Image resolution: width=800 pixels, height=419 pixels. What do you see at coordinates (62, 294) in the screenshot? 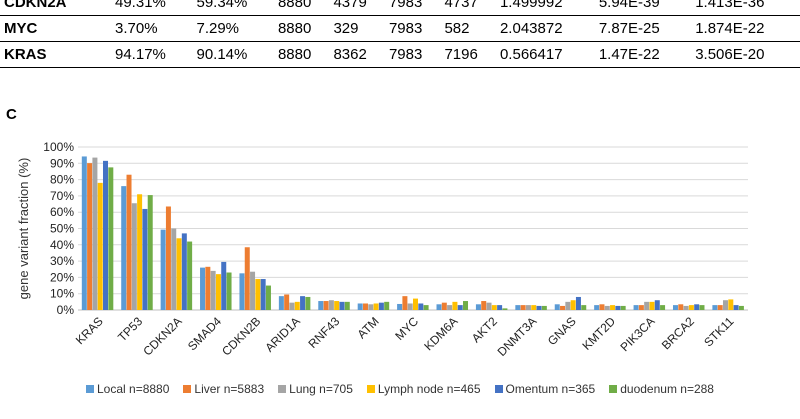
I see `y-tick-label: 10%` at bounding box center [62, 294].